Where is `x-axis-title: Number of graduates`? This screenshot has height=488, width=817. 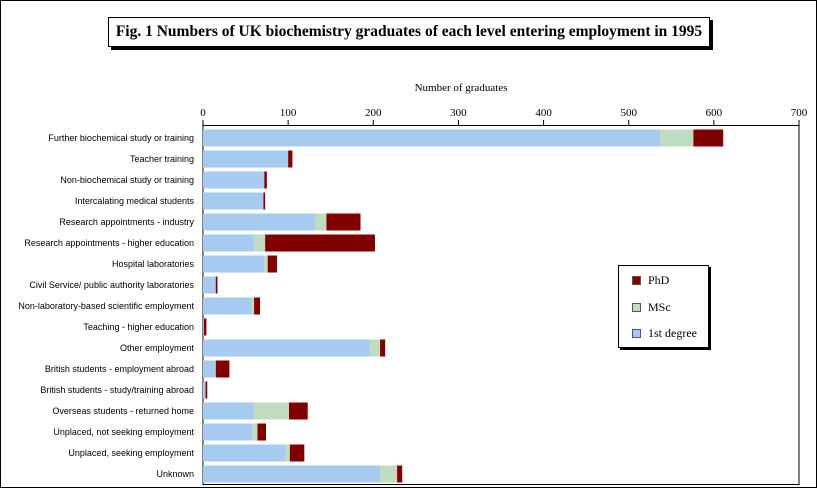
x-axis-title: Number of graduates is located at coordinates (461, 88).